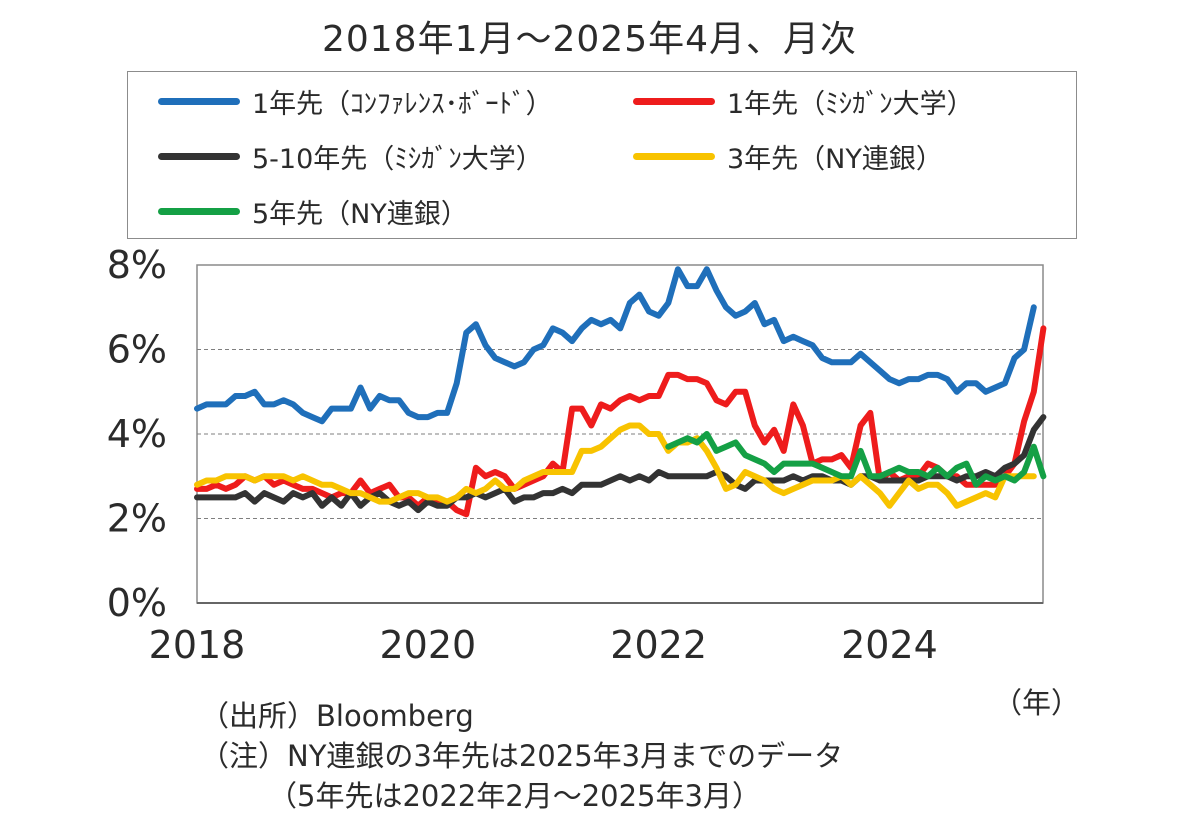 The image size is (1179, 831). I want to click on y-tick-label: 8%, so click(137, 265).